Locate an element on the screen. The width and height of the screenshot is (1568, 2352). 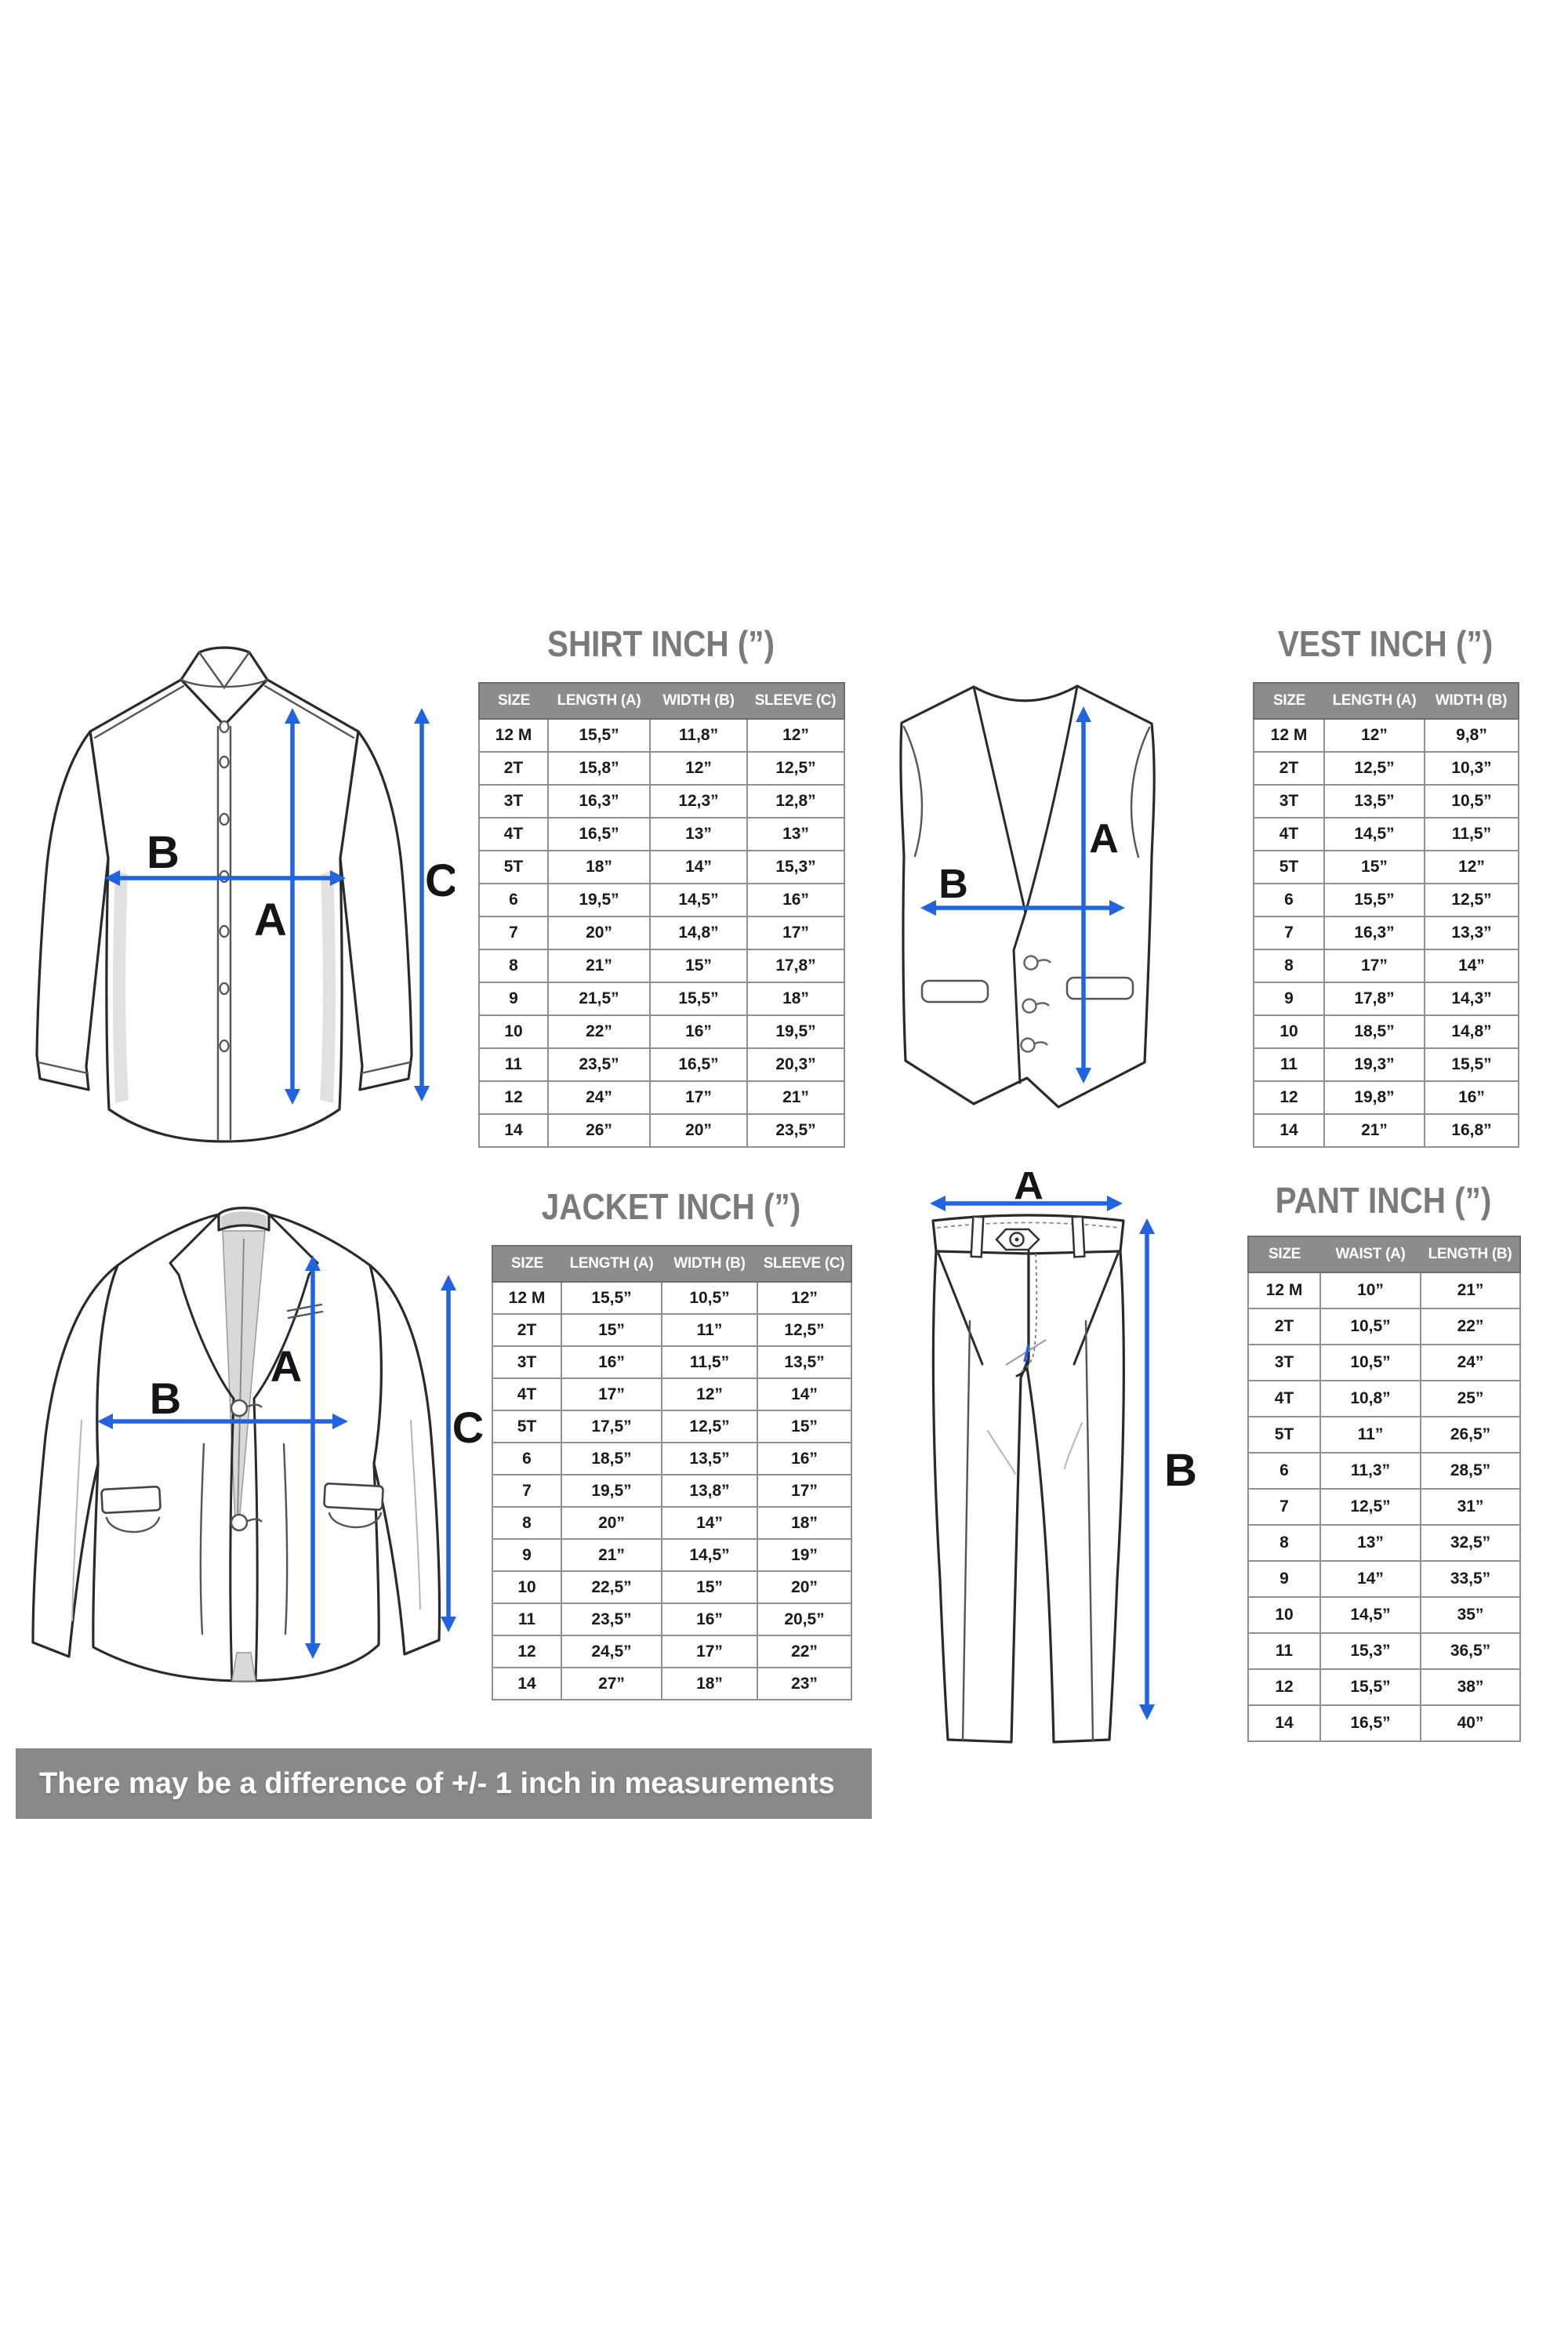
measurement-cell: 16,5” is located at coordinates (698, 1064).